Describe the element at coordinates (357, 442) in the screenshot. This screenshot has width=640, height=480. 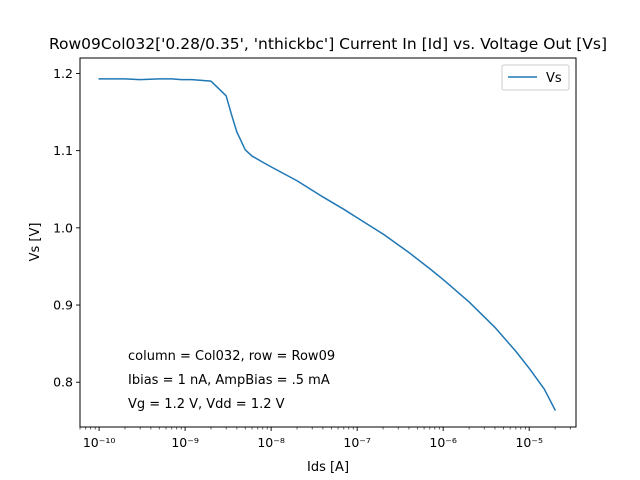
I see `x-tick-label: 10⁻⁷` at that location.